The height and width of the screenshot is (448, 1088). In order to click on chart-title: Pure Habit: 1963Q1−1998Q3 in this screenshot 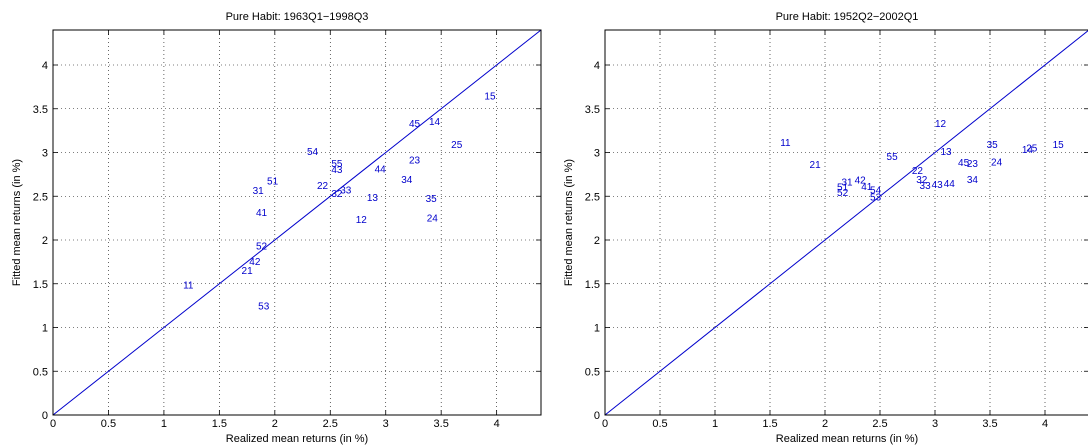, I will do `click(297, 17)`.